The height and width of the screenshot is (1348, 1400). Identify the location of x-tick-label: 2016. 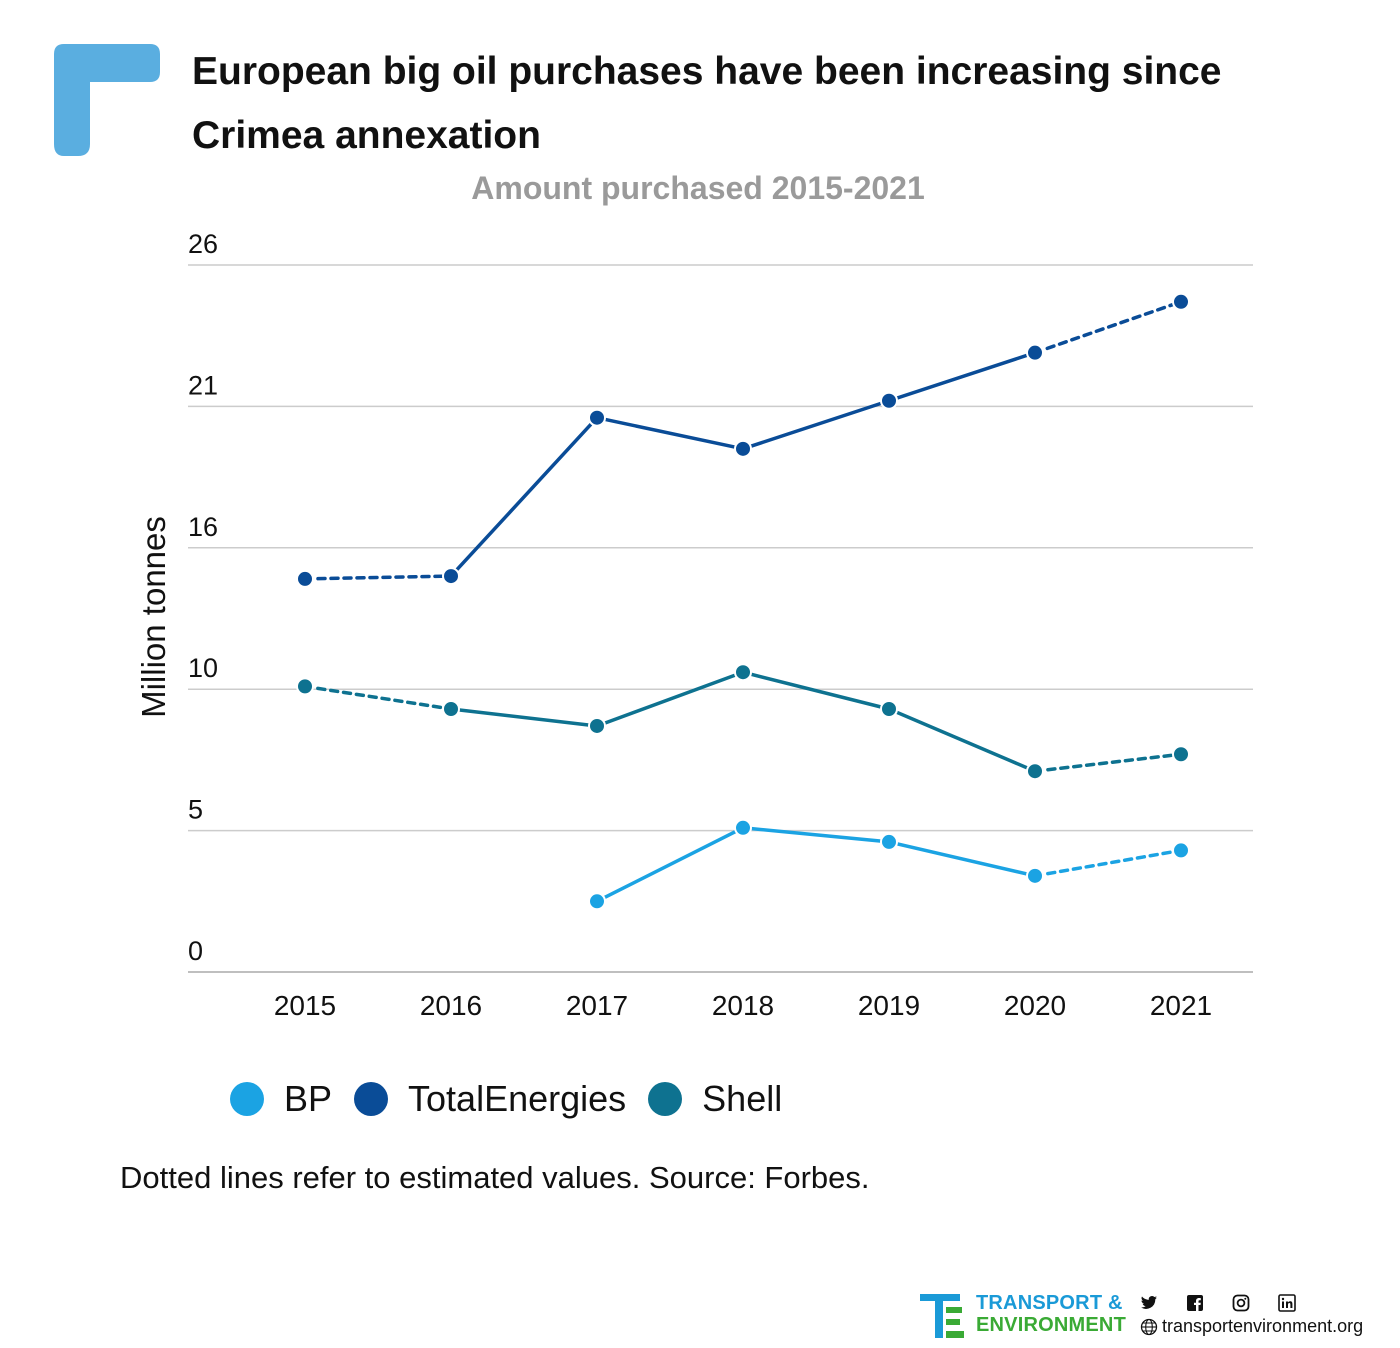
(451, 1005).